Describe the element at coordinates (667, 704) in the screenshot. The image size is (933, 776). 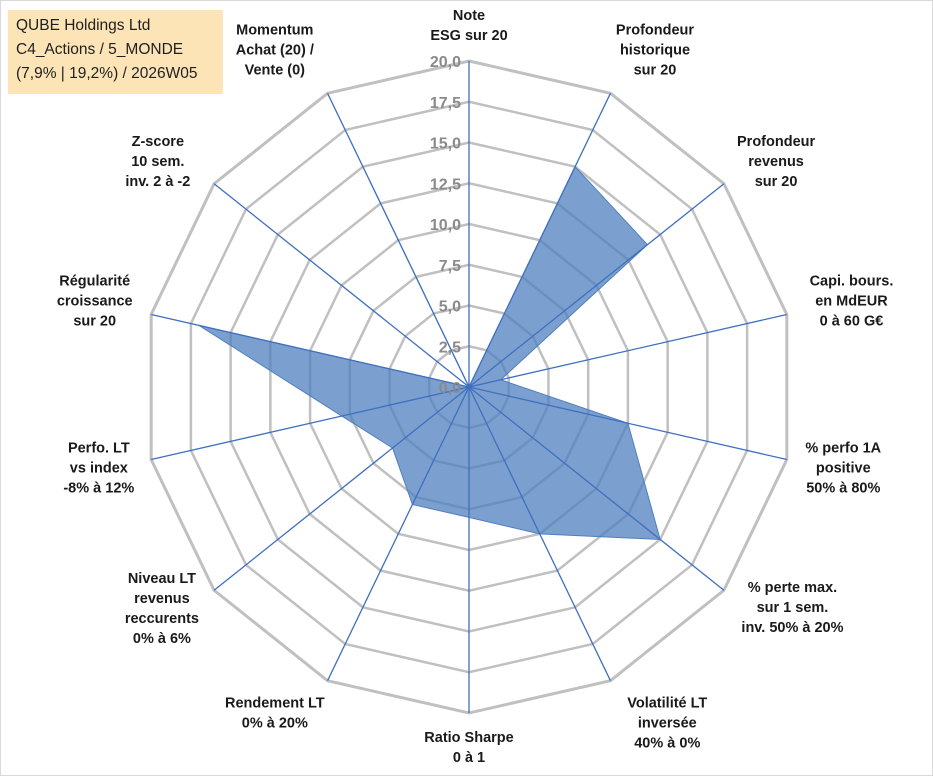
I see `axis-label-line: Volatilité LT` at that location.